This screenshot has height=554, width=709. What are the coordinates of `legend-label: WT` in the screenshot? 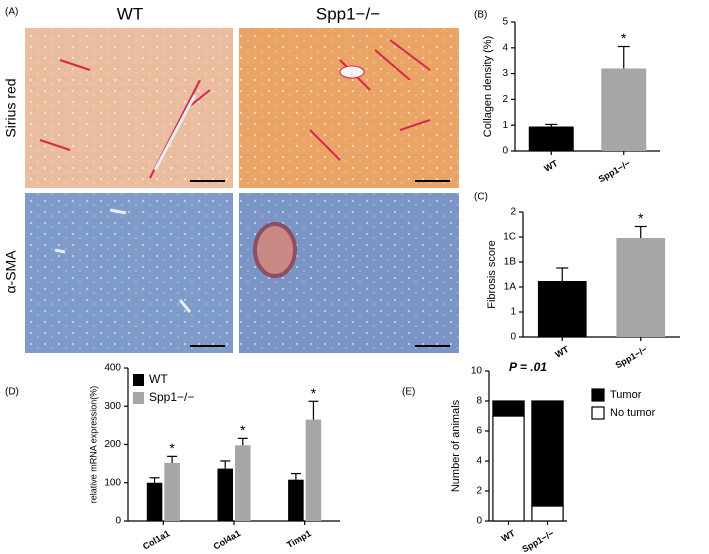 It's located at (158, 379).